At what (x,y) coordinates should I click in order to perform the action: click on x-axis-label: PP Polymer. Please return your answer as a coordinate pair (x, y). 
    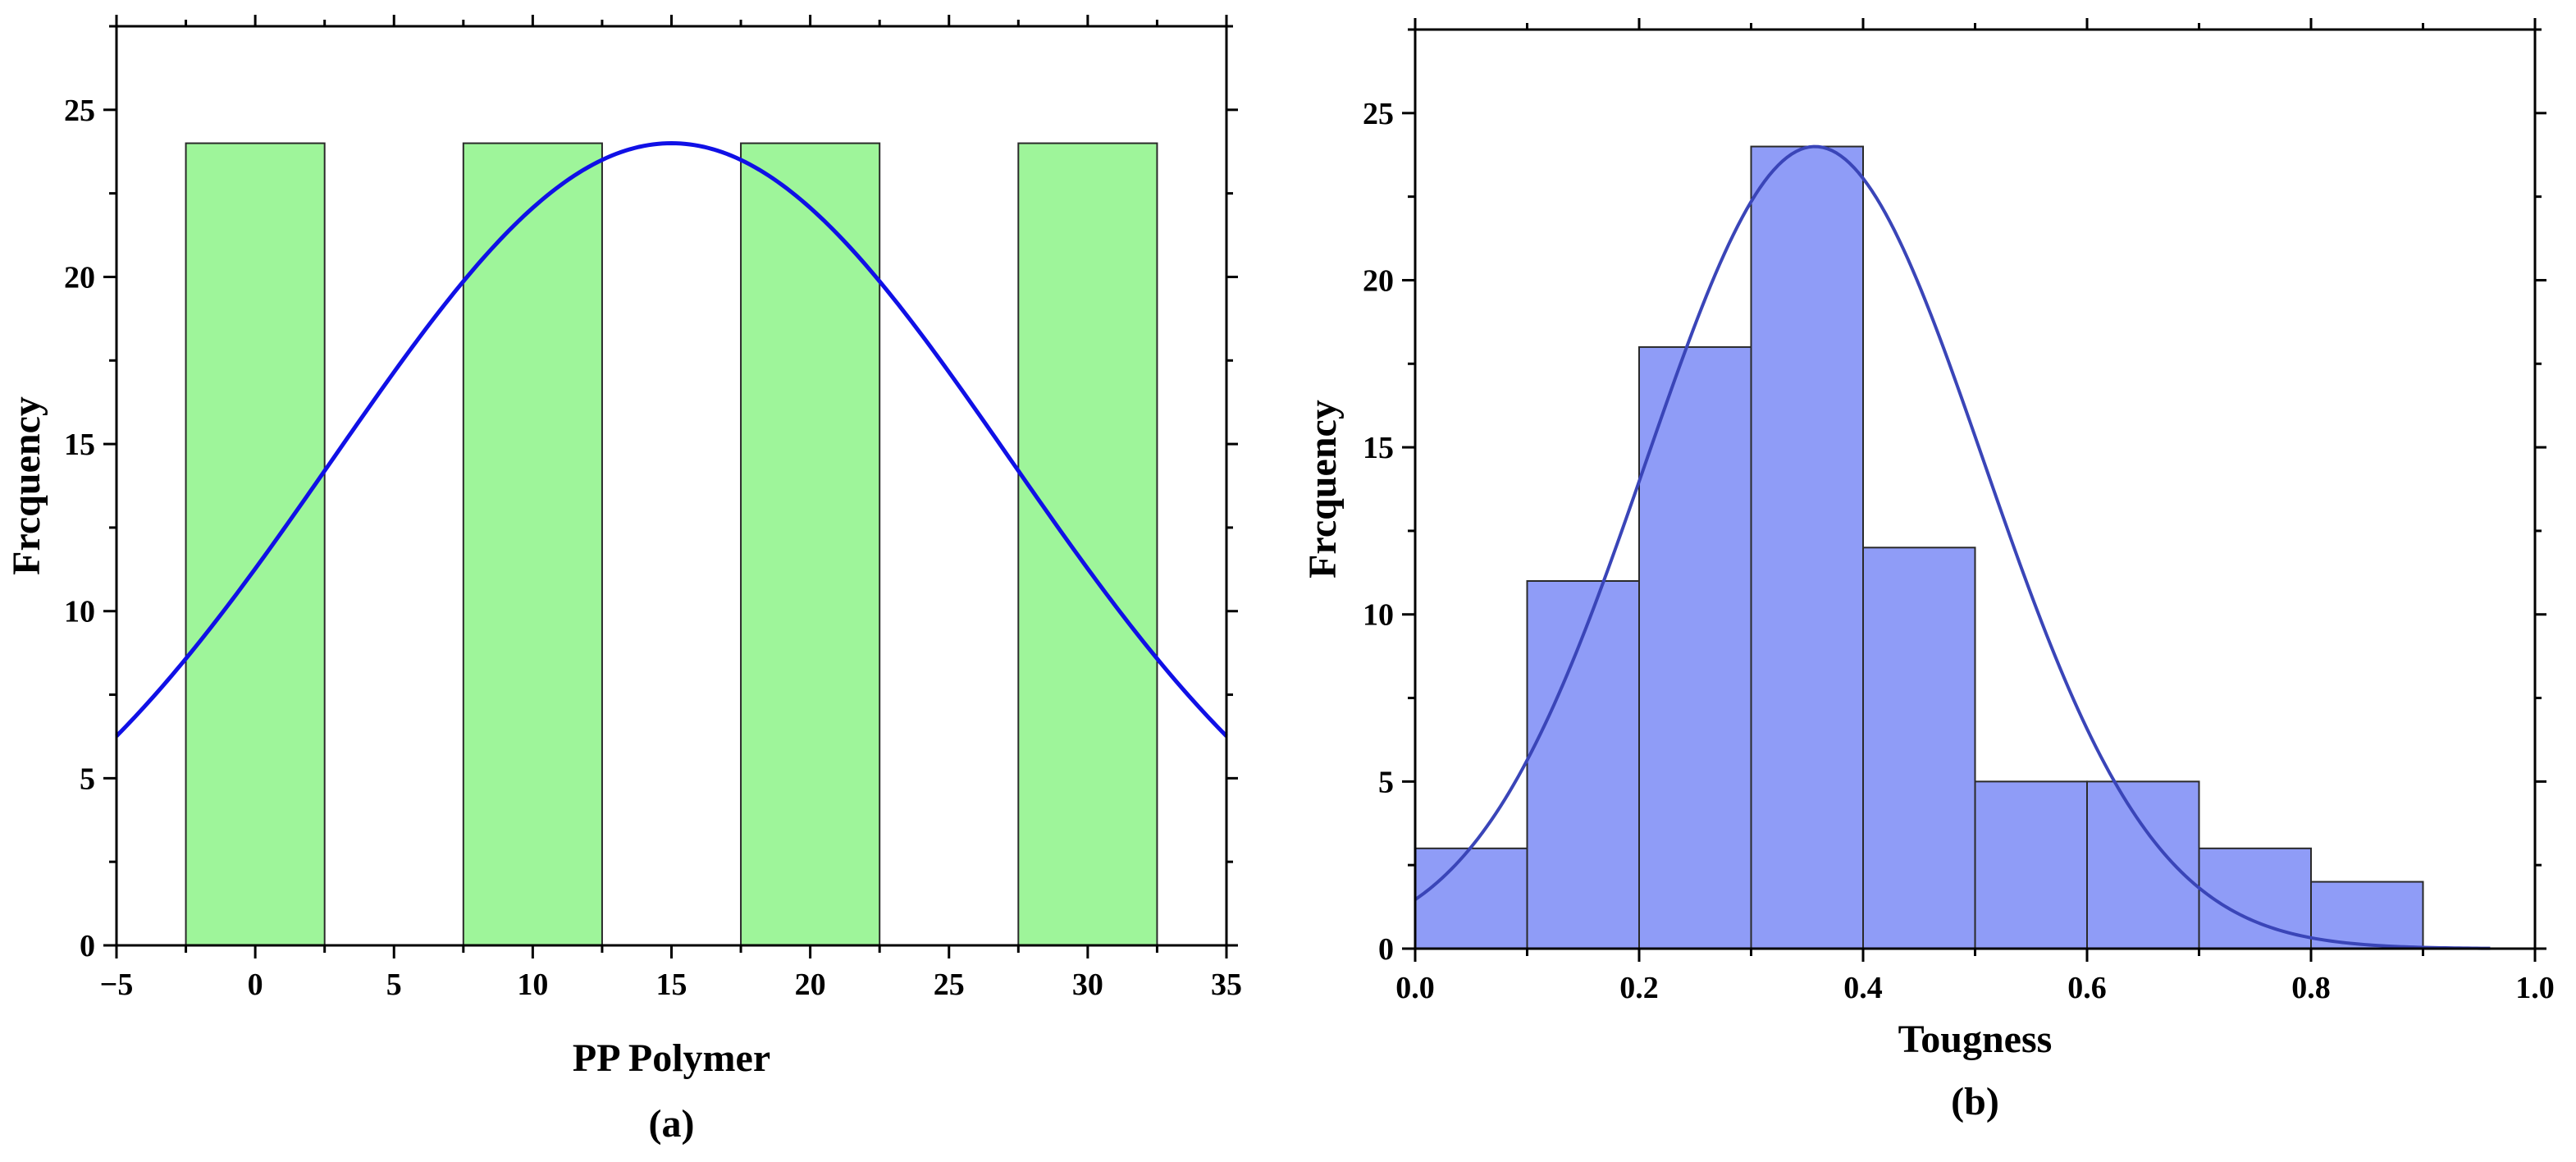
    Looking at the image, I should click on (672, 1058).